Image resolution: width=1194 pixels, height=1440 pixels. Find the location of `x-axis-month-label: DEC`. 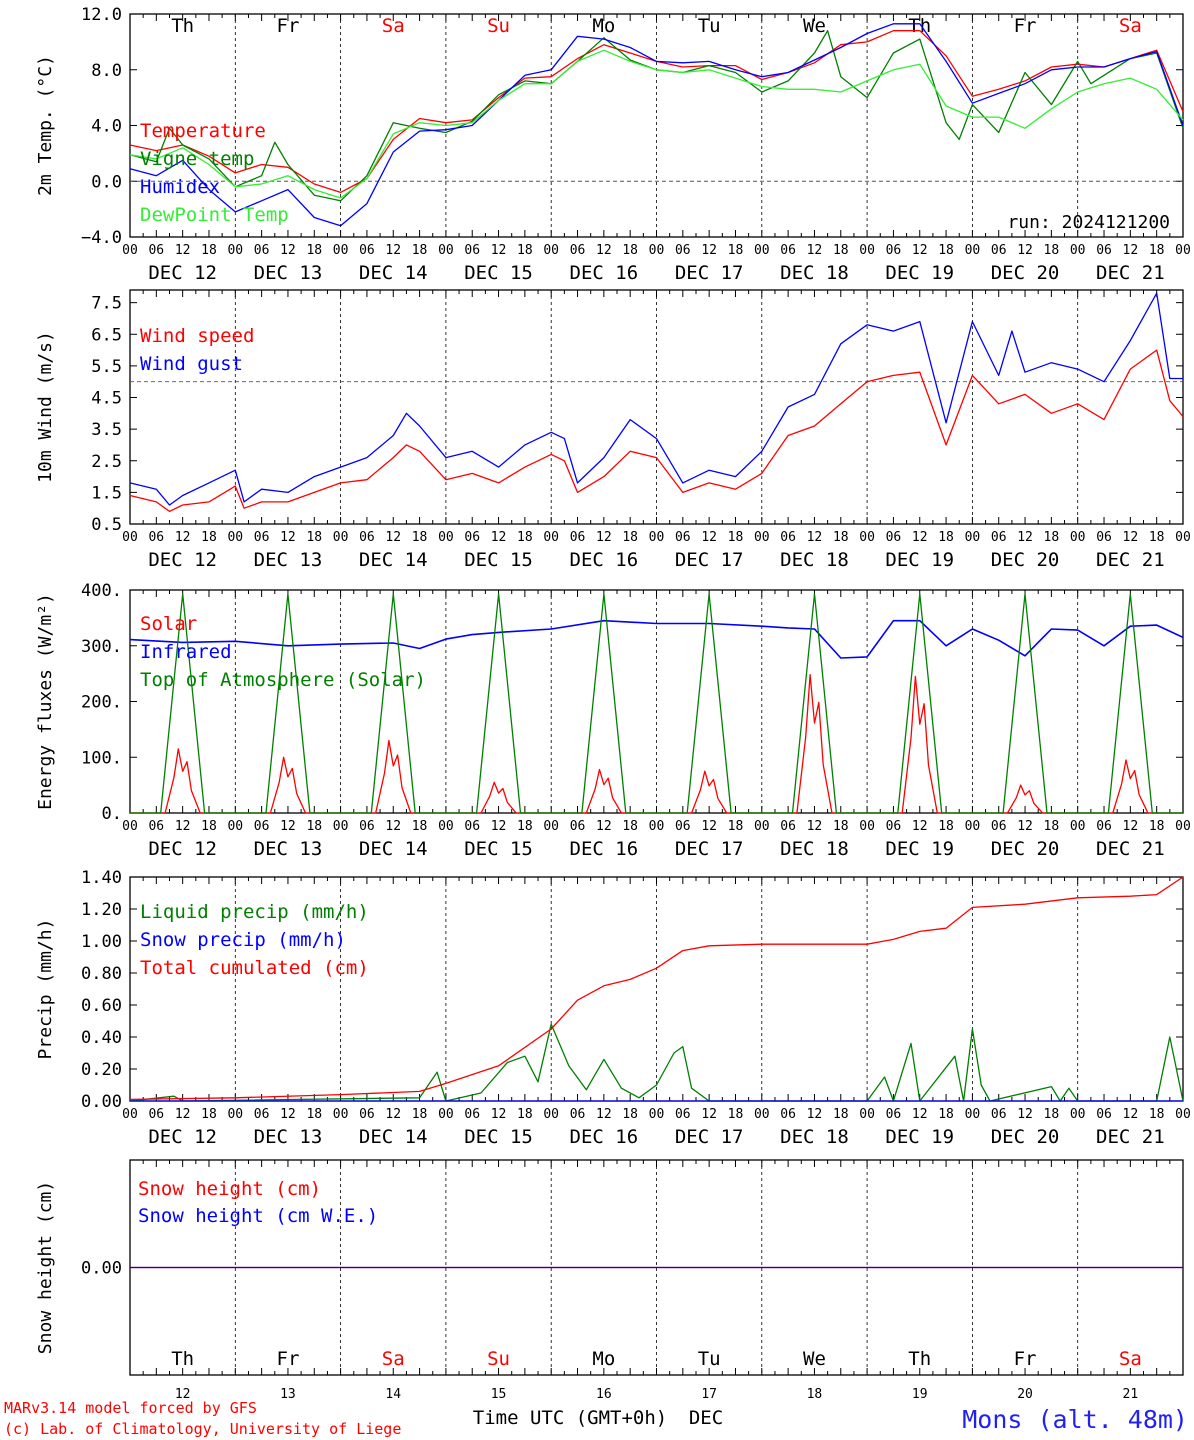

x-axis-month-label: DEC is located at coordinates (706, 1418).